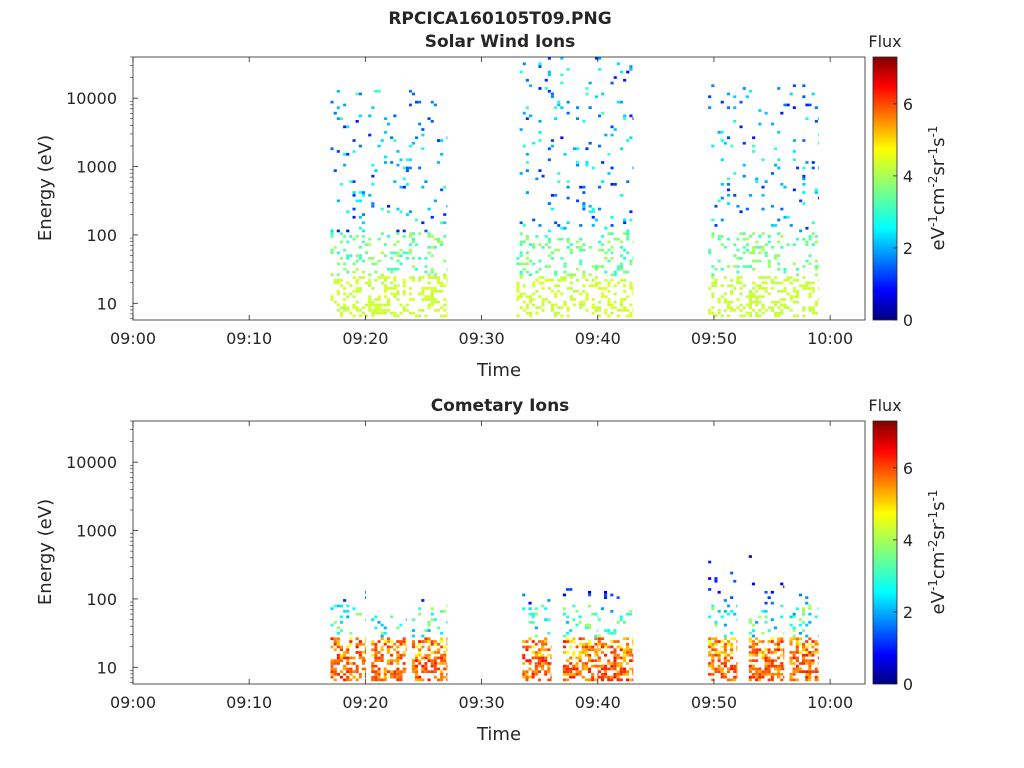 This screenshot has width=1024, height=768. What do you see at coordinates (499, 19) in the screenshot?
I see `figure-title: RPCICA160105T09.PNG` at bounding box center [499, 19].